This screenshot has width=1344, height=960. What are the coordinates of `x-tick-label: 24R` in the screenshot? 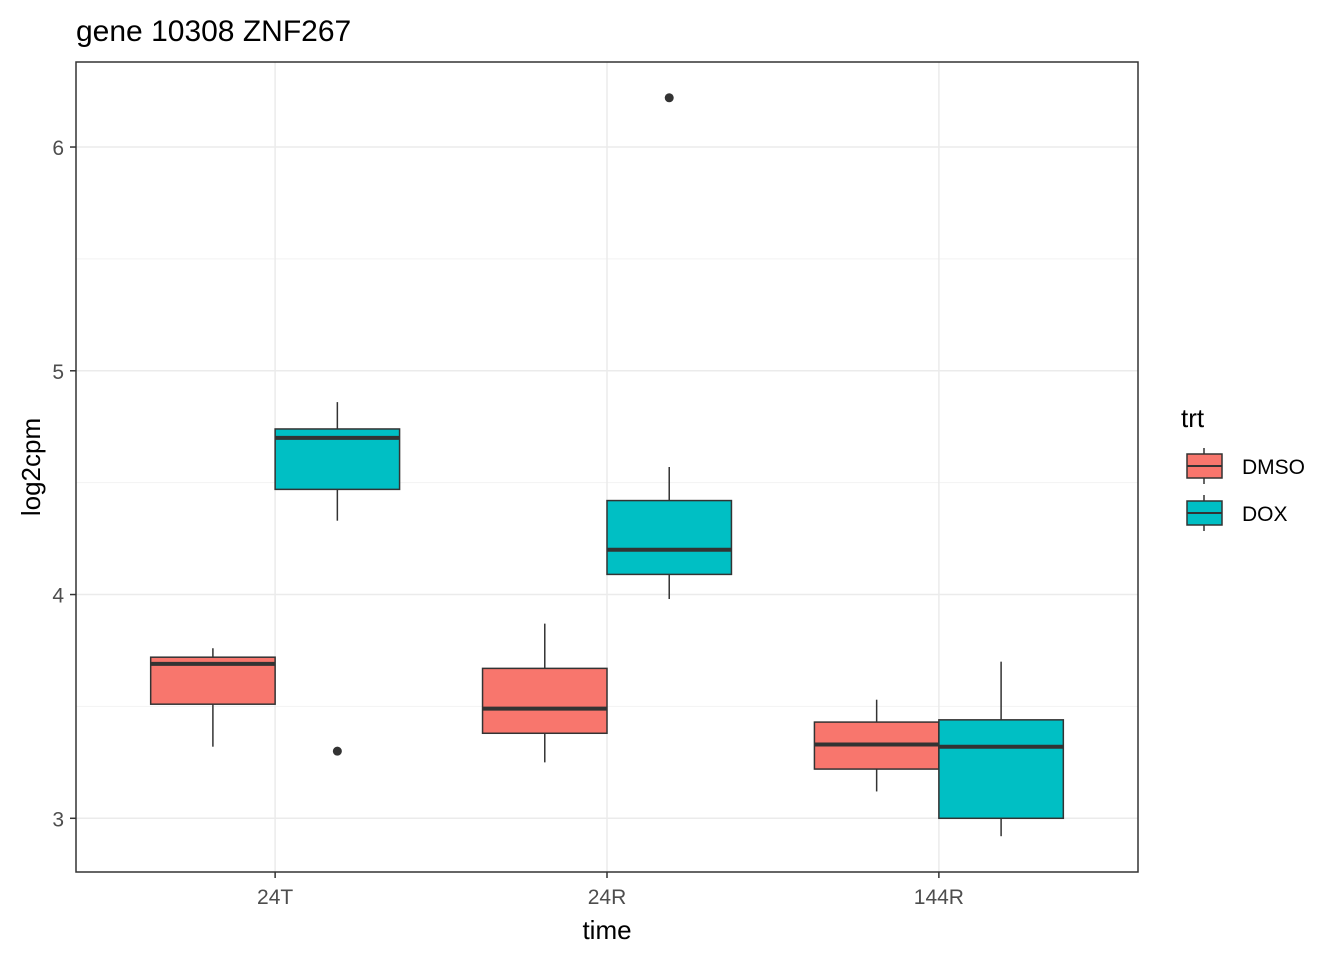 It's located at (607, 897).